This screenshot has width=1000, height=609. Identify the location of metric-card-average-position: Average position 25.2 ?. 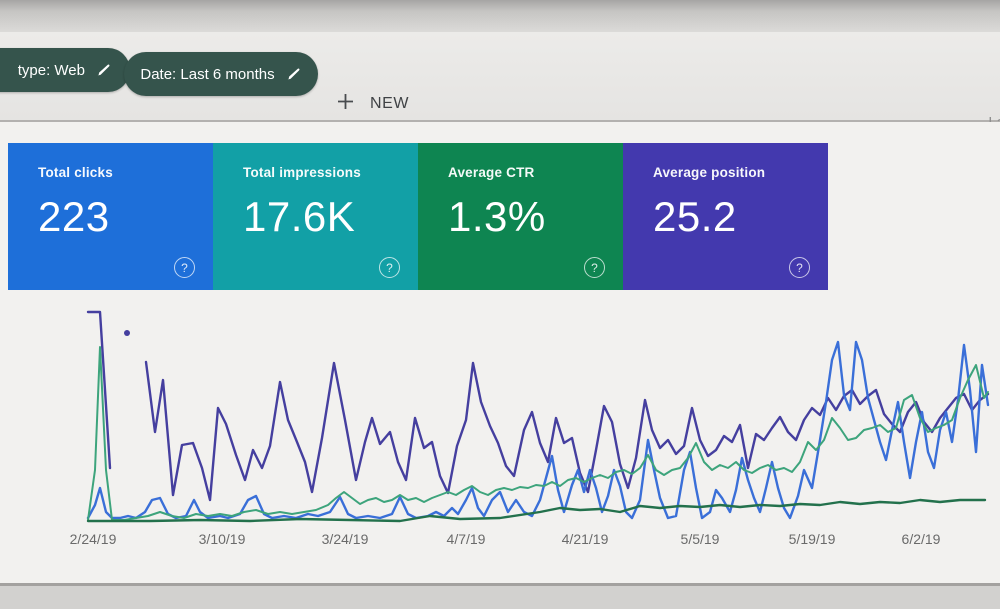
(725, 216).